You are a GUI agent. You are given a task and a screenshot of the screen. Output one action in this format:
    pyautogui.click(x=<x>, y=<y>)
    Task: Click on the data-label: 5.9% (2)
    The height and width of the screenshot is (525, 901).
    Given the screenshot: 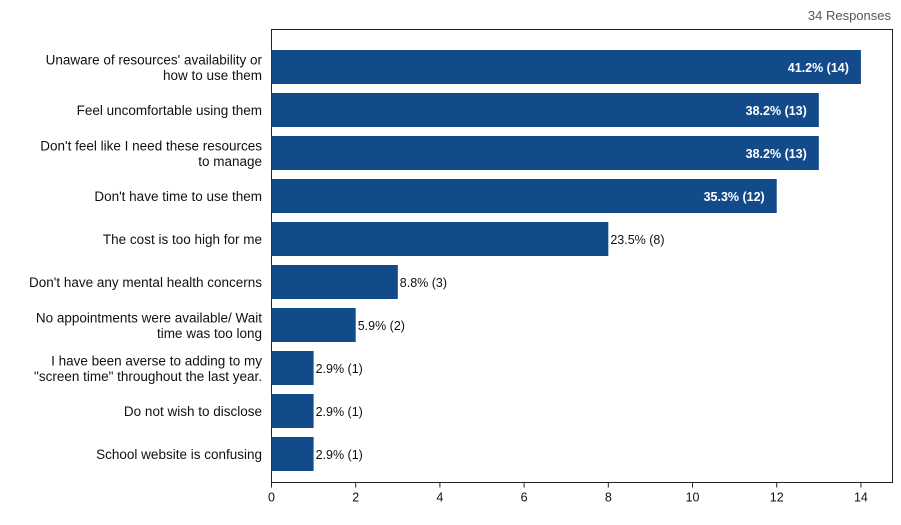 What is the action you would take?
    pyautogui.click(x=381, y=326)
    